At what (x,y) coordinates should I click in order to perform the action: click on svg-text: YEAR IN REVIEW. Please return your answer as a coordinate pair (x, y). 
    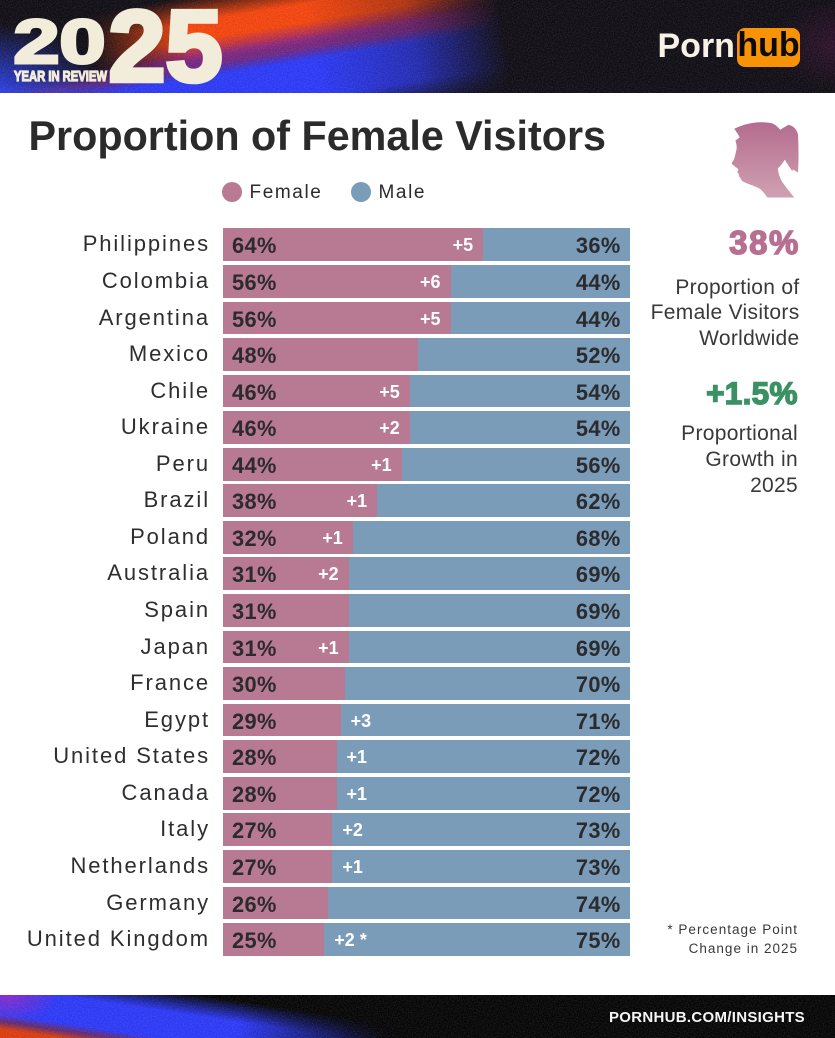
    Looking at the image, I should click on (60, 77).